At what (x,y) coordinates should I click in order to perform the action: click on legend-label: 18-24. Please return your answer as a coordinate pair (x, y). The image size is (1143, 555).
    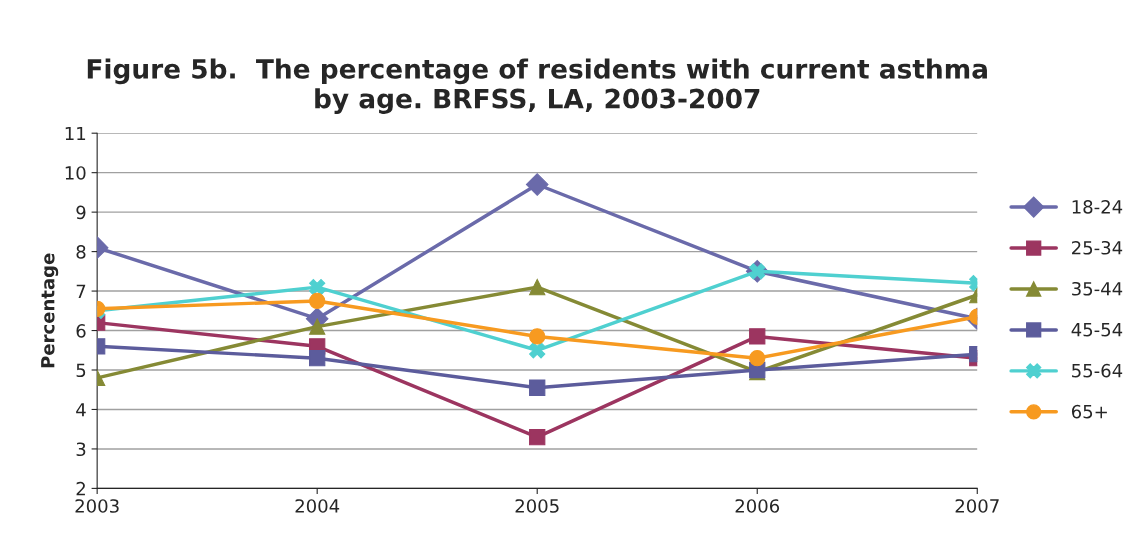
    Looking at the image, I should click on (1097, 207).